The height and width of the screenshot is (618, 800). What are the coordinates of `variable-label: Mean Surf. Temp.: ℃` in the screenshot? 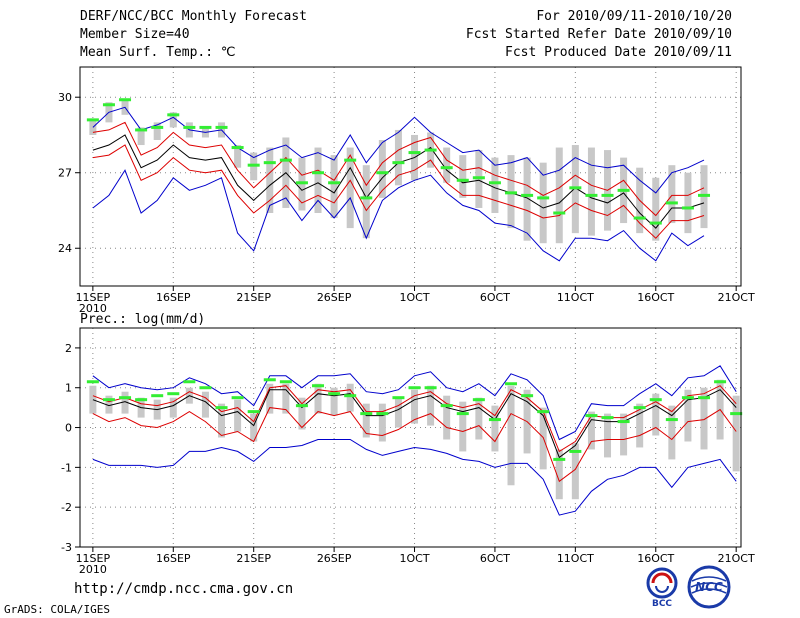 It's located at (158, 52).